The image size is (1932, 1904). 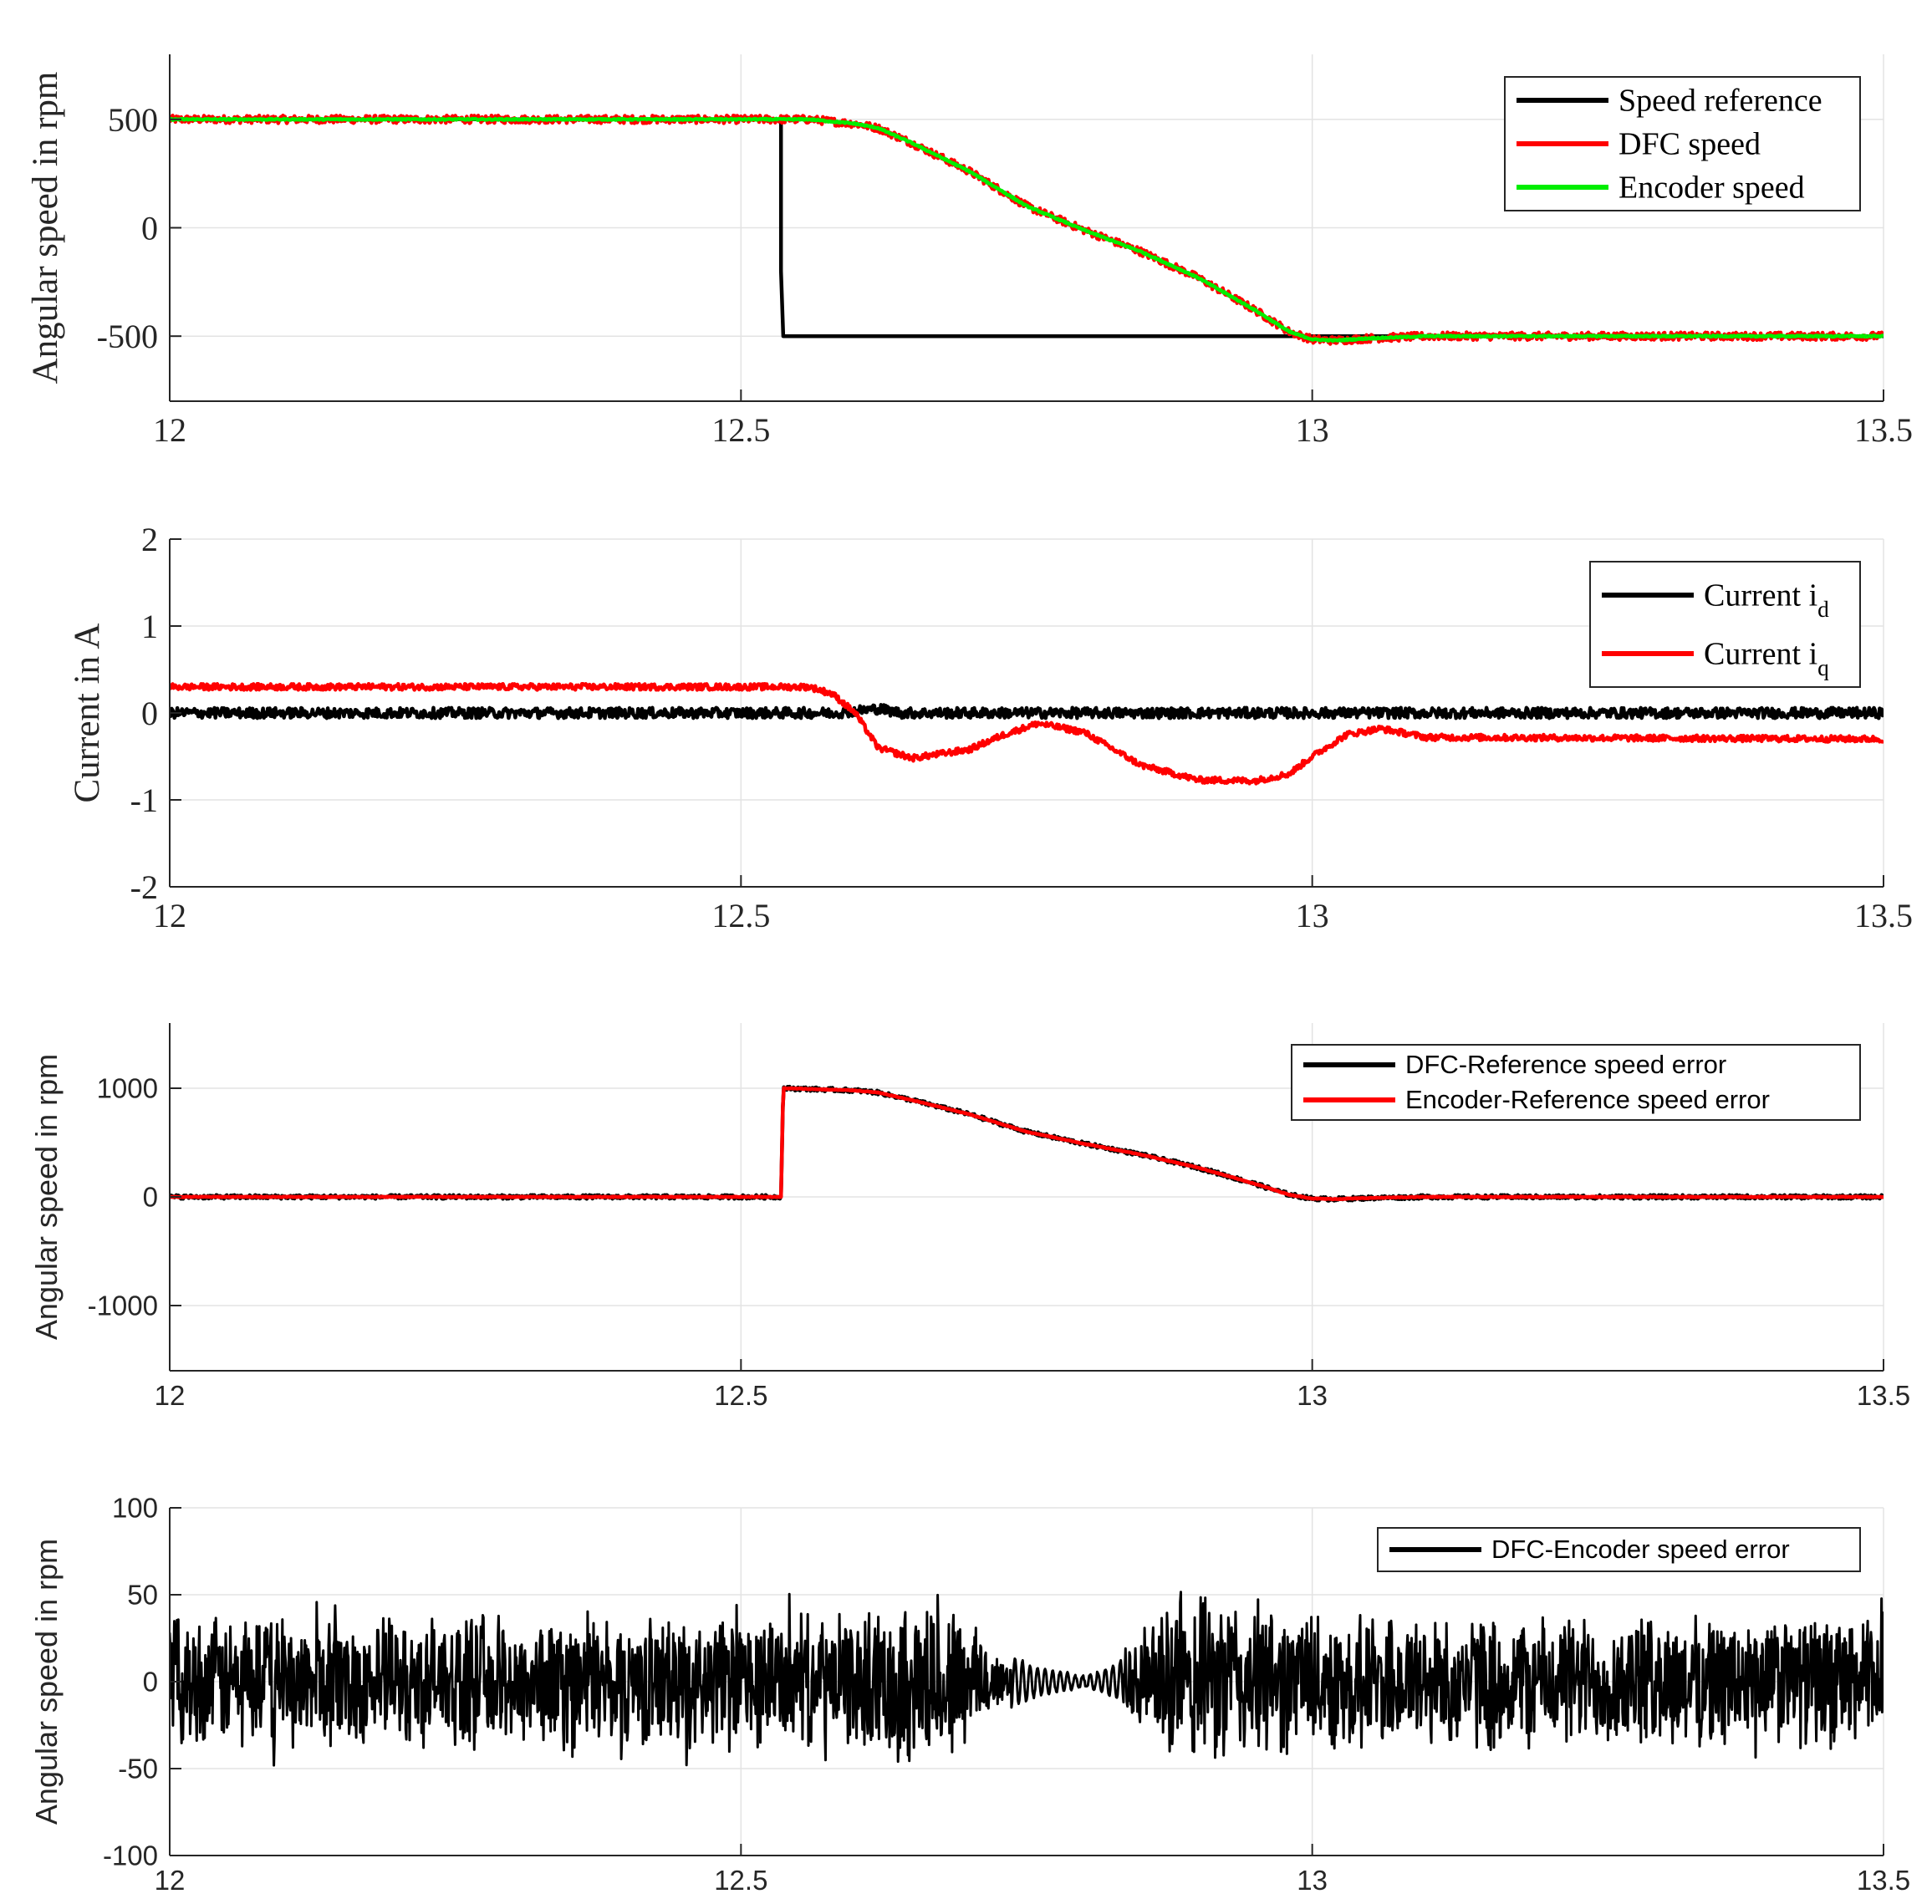 I want to click on y-tick-label: 500, so click(x=133, y=120).